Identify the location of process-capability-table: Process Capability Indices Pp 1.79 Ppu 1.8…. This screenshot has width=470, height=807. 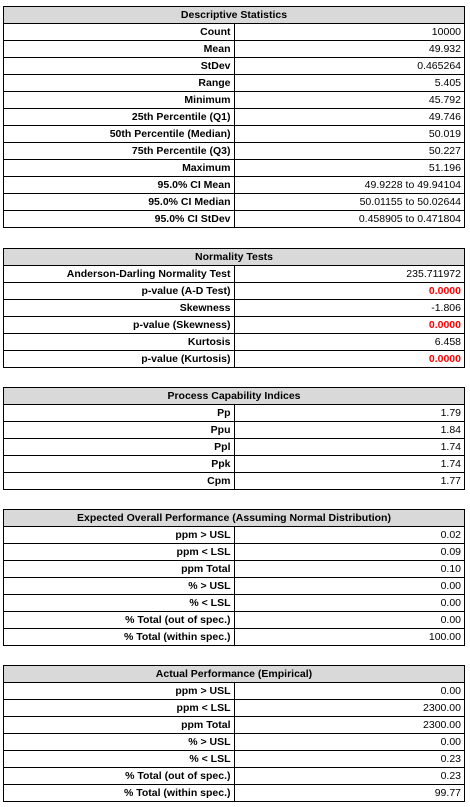
(234, 438).